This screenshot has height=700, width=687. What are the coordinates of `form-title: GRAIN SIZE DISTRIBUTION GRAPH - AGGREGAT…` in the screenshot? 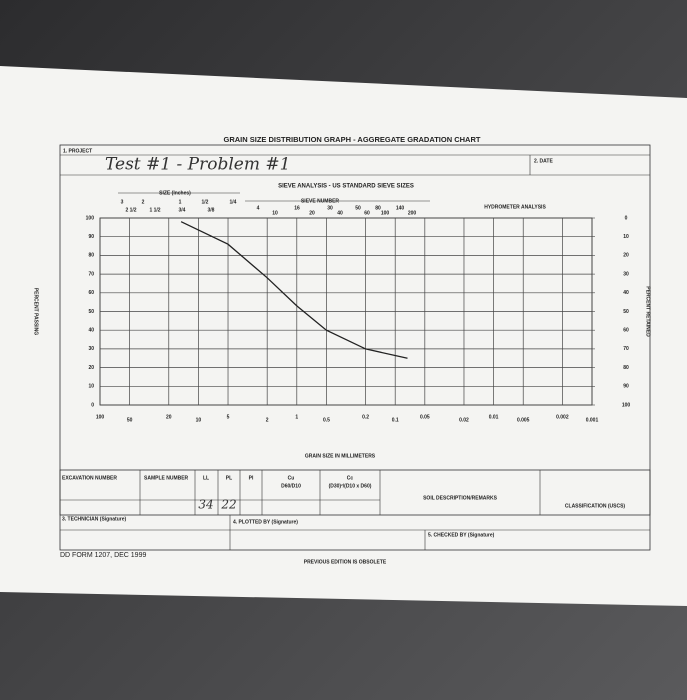 It's located at (352, 139).